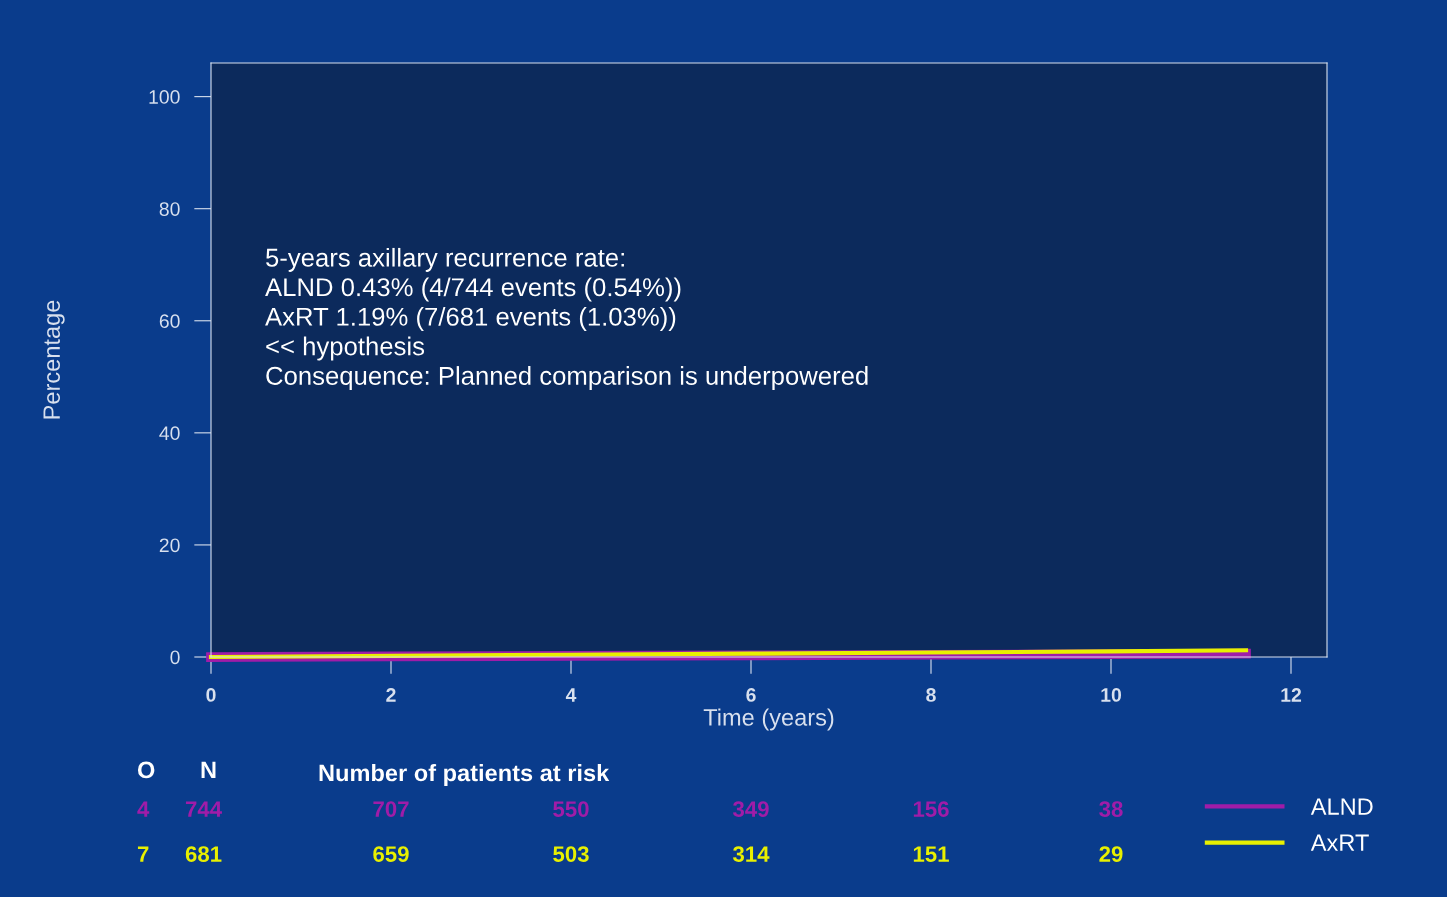 The width and height of the screenshot is (1447, 897). Describe the element at coordinates (203, 854) in the screenshot. I see `text: 681` at that location.